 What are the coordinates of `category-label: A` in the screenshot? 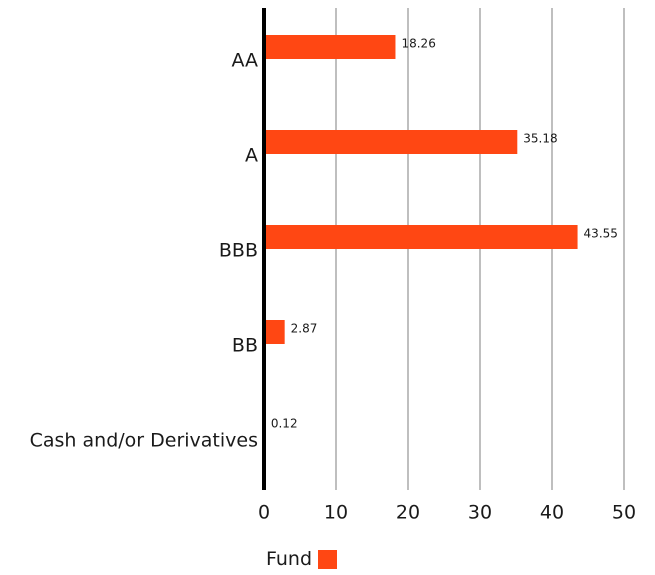 It's located at (251, 156).